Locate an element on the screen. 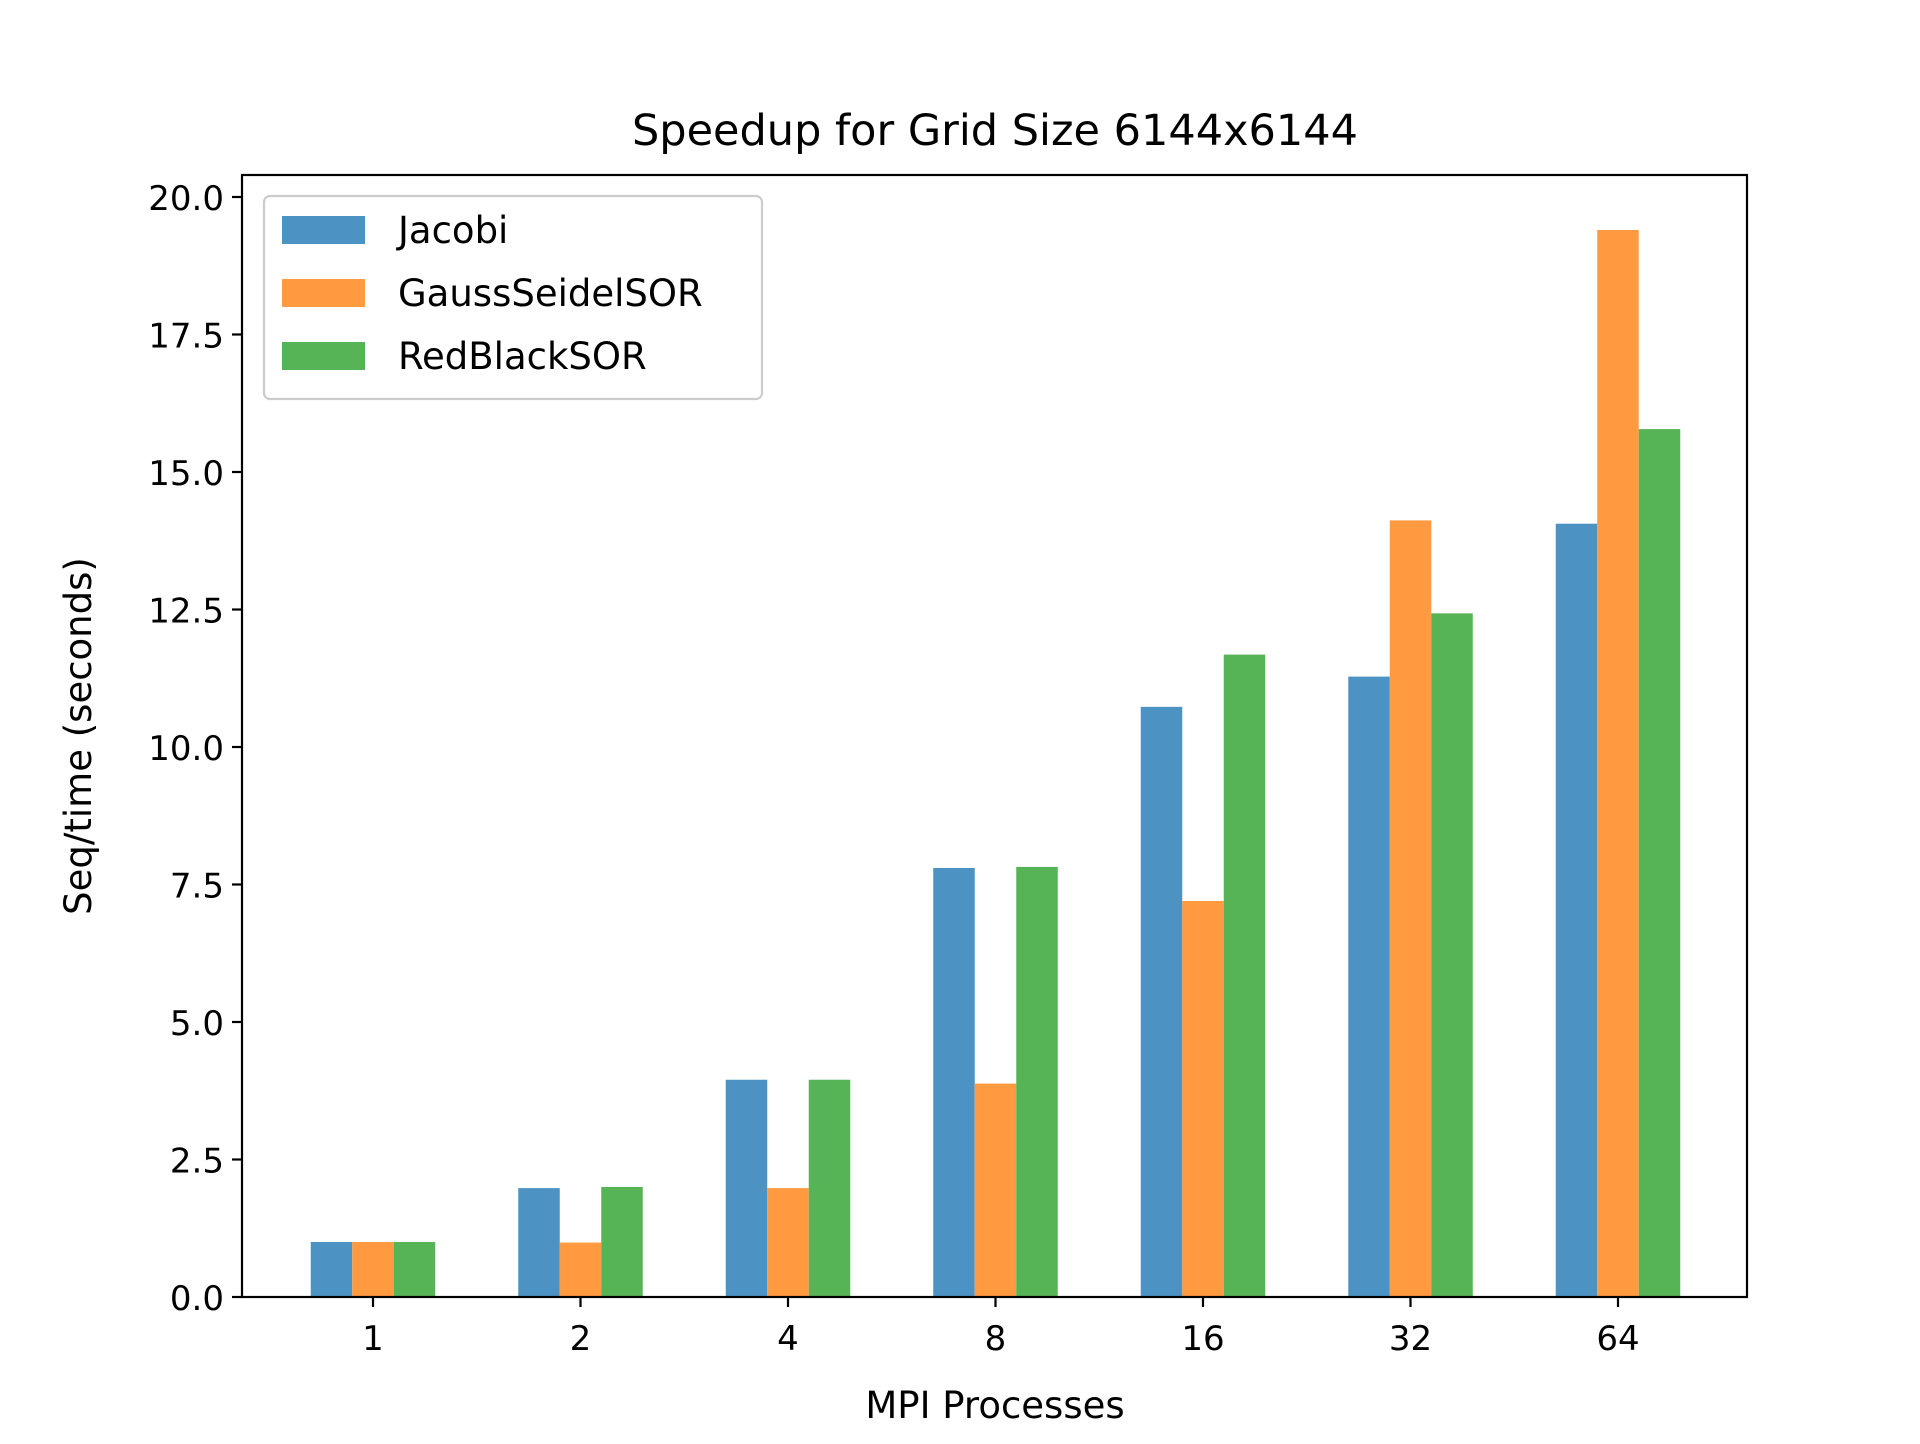 This screenshot has width=1920, height=1444. legend-label-gaussseidelsor: GaussSeidelSOR is located at coordinates (550, 293).